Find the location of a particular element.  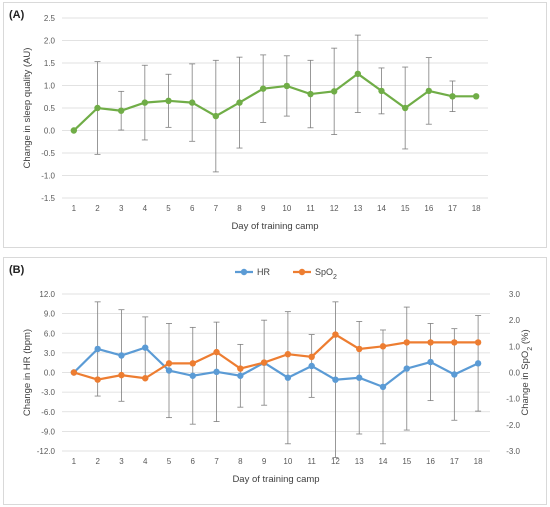

y-tick-label: -9.0 is located at coordinates (48, 431).